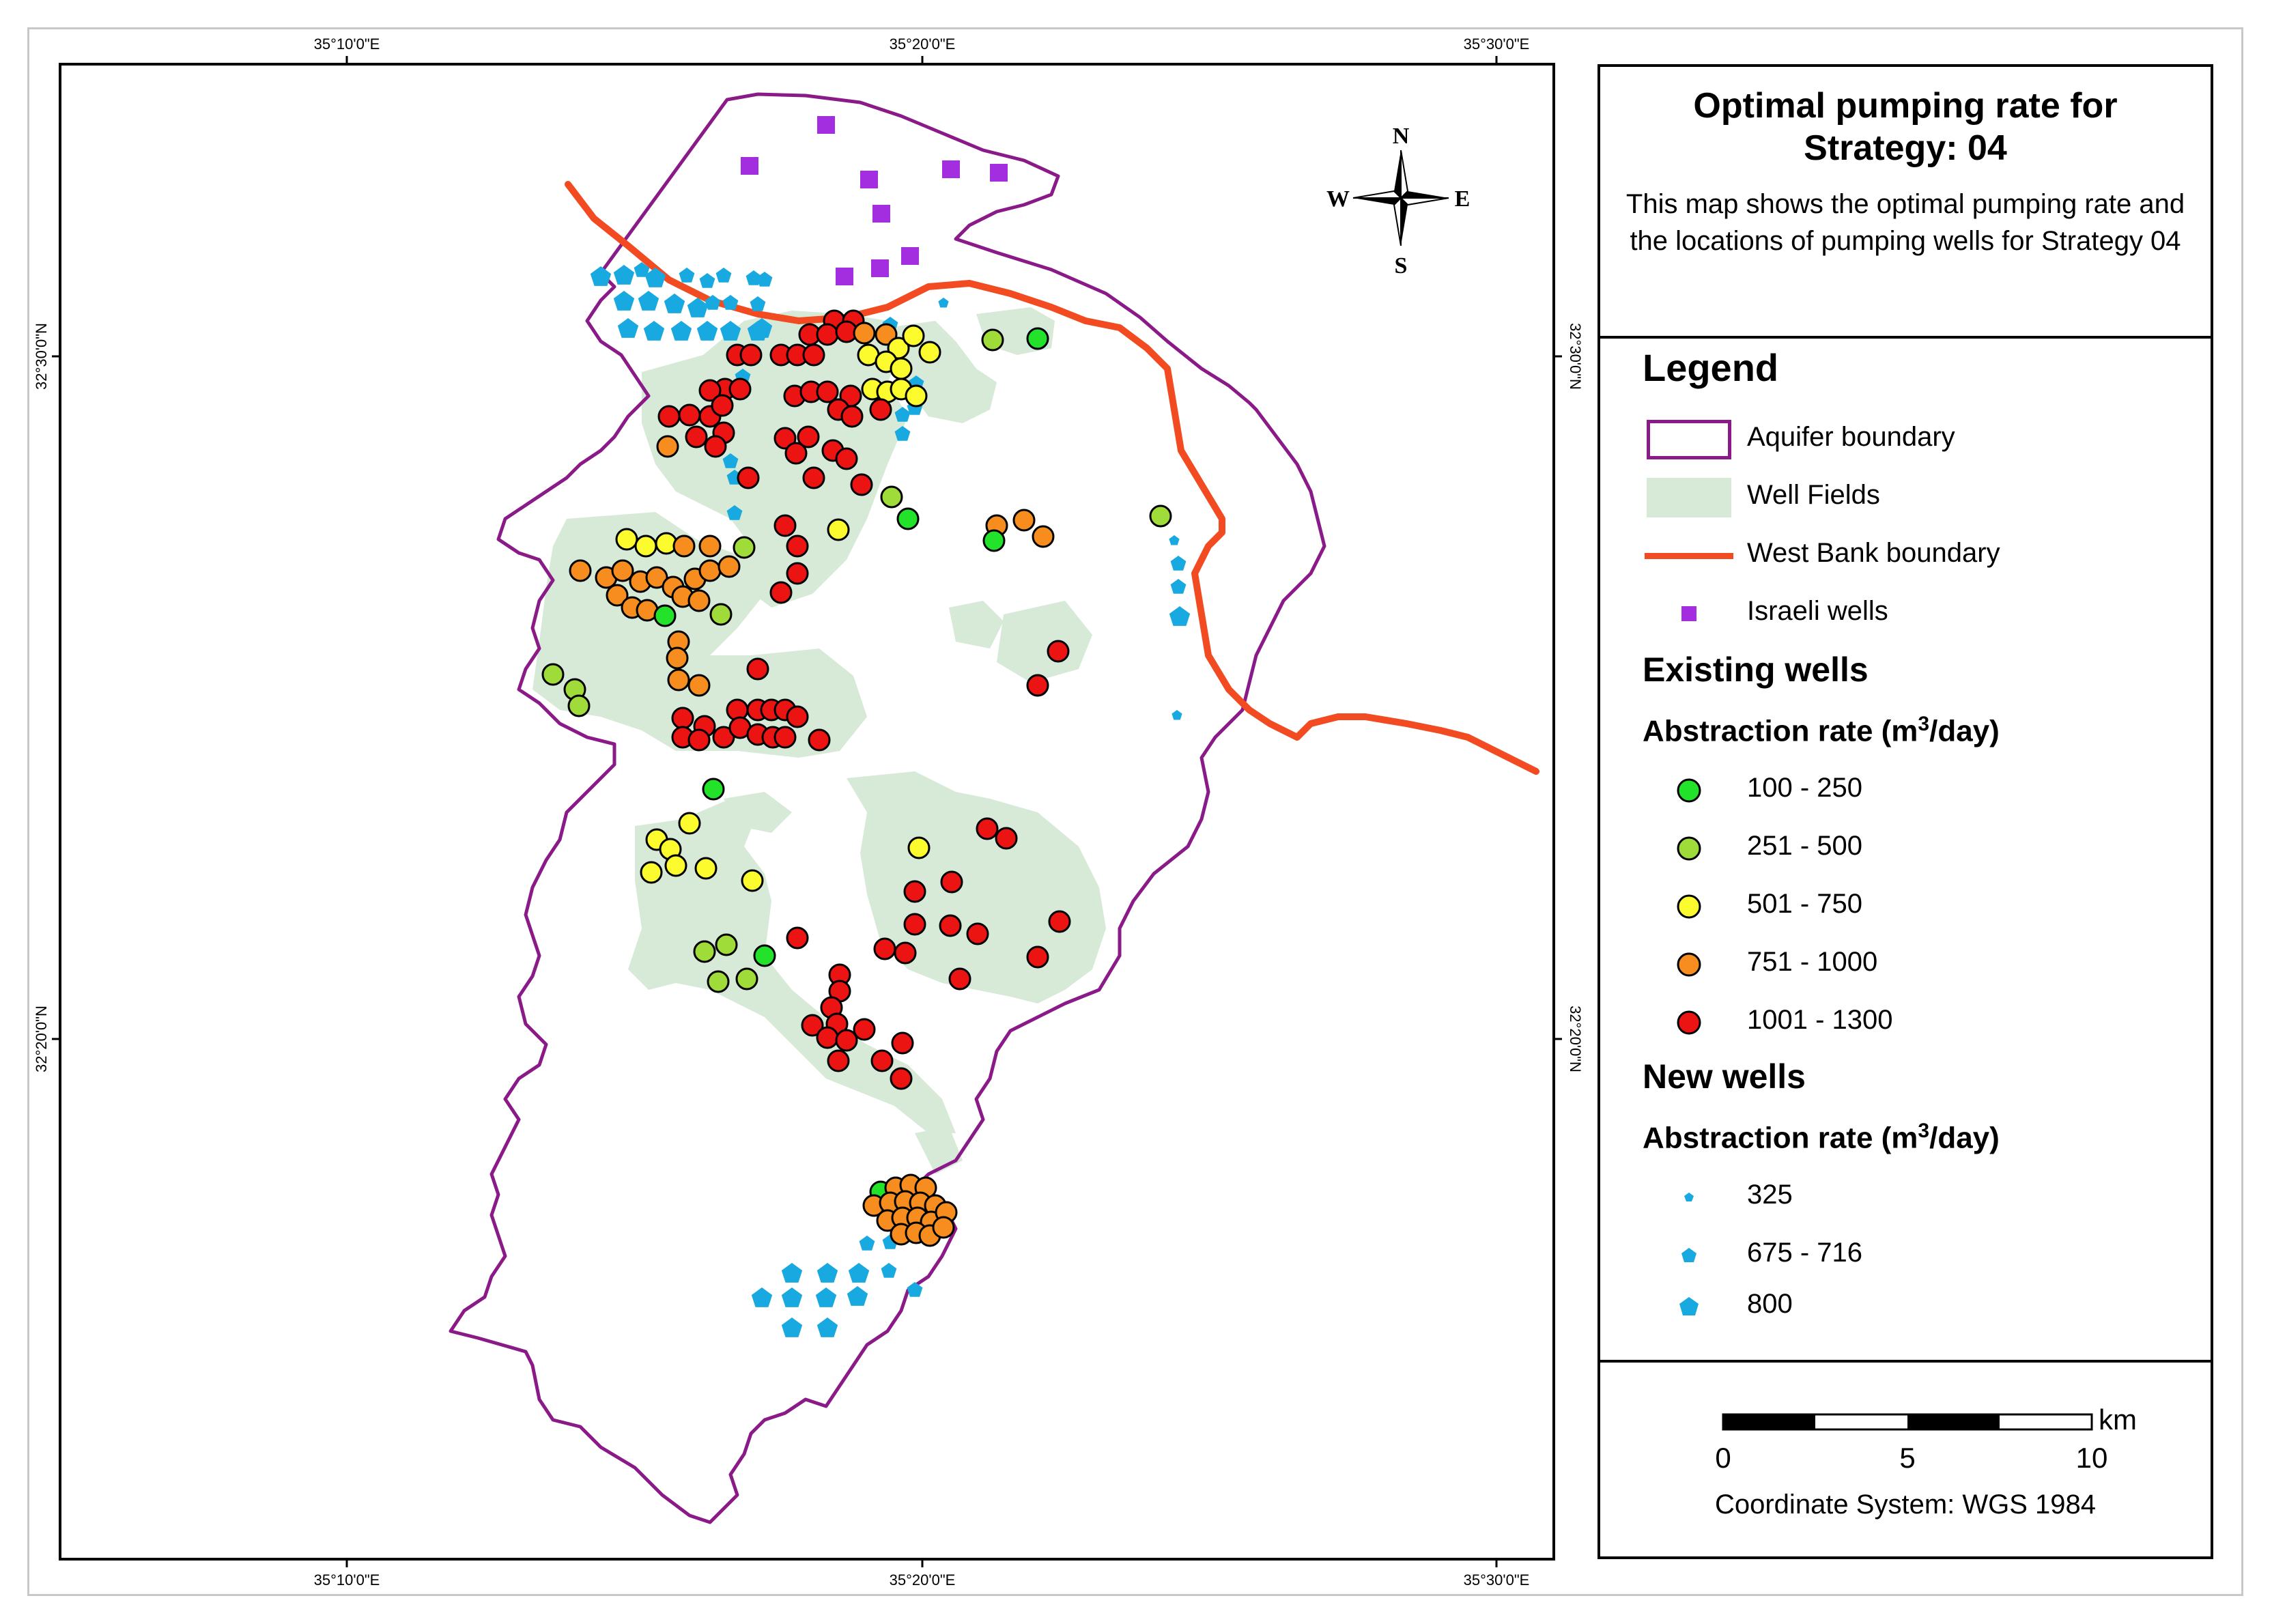 This screenshot has width=2272, height=1624. I want to click on class-1-swatch, so click(1689, 790).